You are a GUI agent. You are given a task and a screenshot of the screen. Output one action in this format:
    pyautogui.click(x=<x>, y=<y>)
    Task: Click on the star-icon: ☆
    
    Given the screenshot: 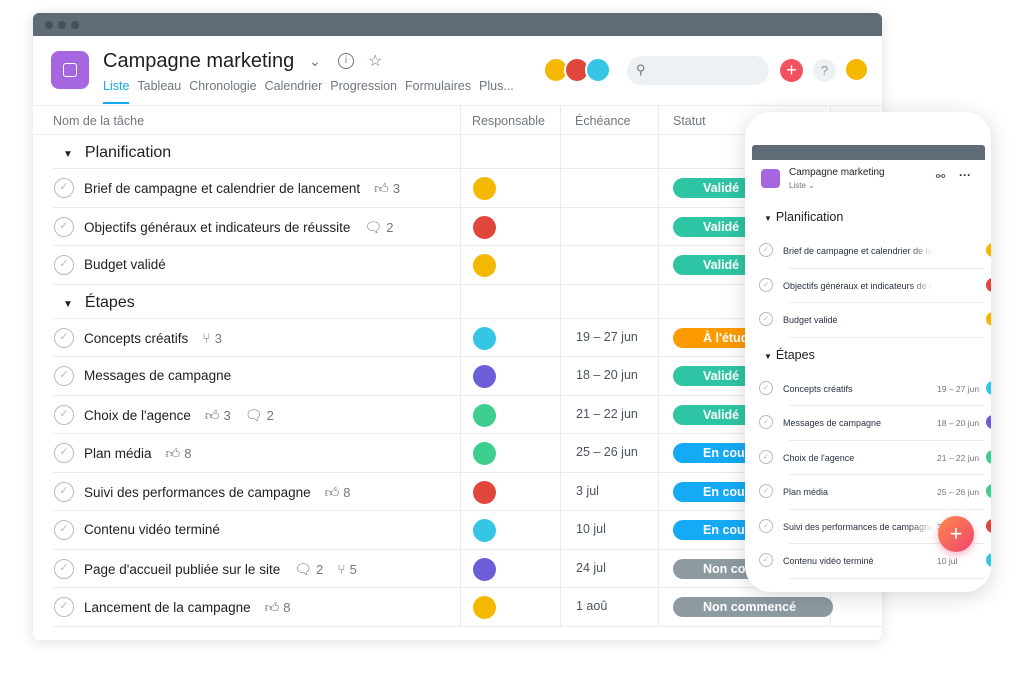 What is the action you would take?
    pyautogui.click(x=375, y=61)
    